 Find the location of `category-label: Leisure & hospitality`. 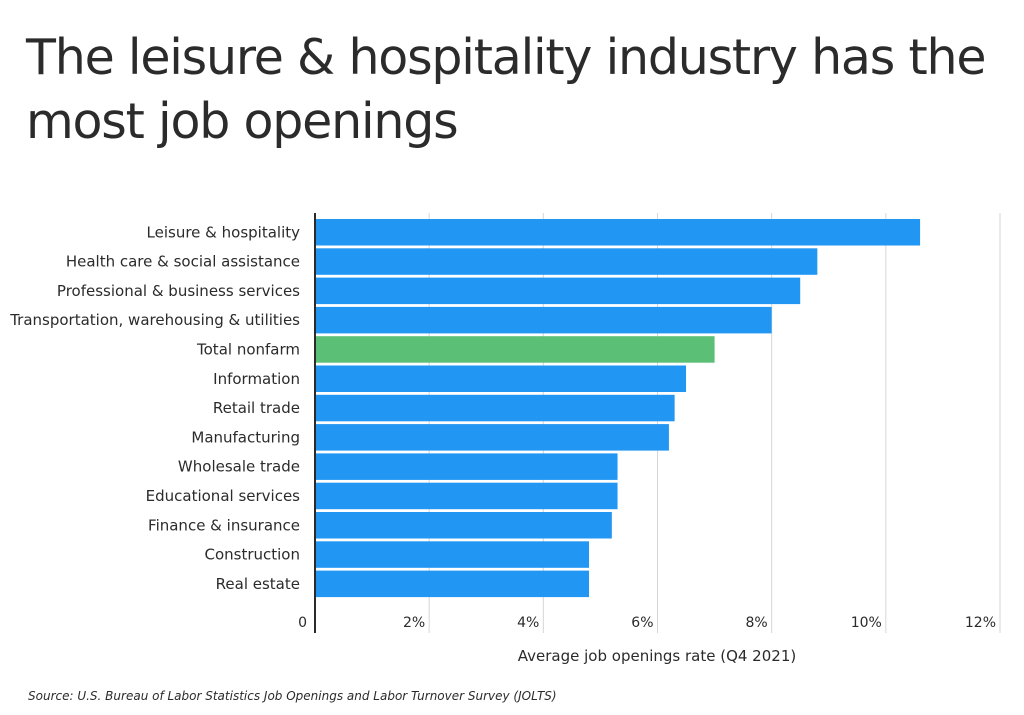

category-label: Leisure & hospitality is located at coordinates (224, 232).